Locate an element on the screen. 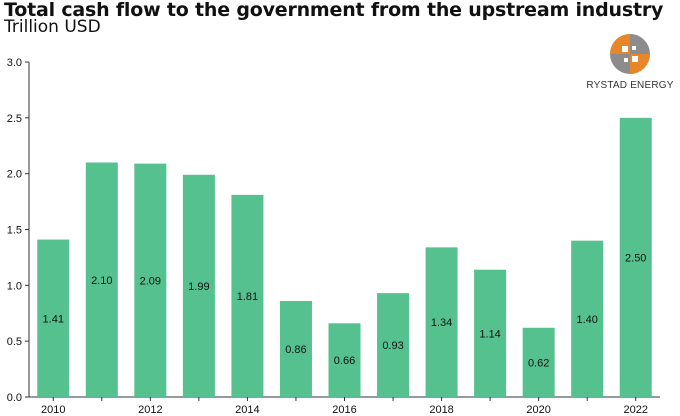  bar-value-label: 1.99 is located at coordinates (198, 287).